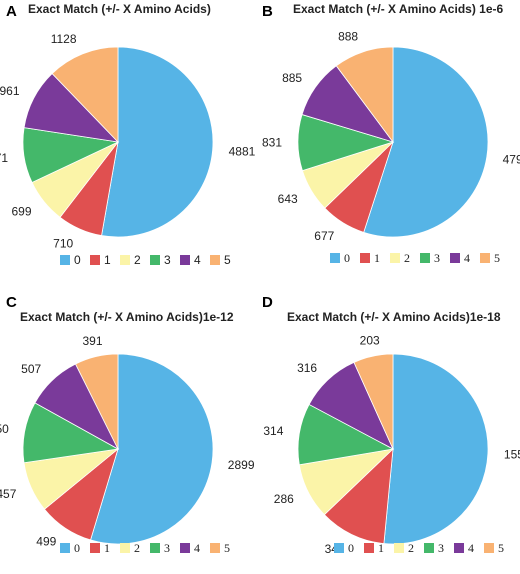 This screenshot has height=574, width=520. What do you see at coordinates (242, 152) in the screenshot?
I see `slice-value-label: 4881` at bounding box center [242, 152].